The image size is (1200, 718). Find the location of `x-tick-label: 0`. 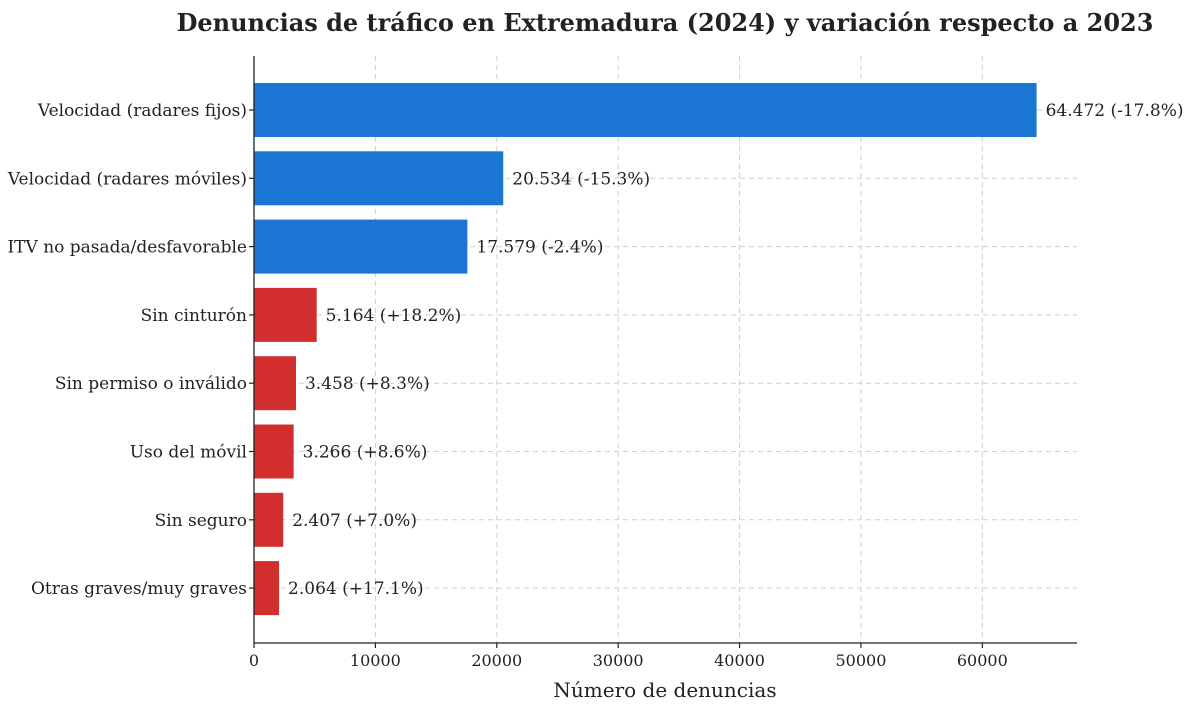

x-tick-label: 0 is located at coordinates (254, 660).